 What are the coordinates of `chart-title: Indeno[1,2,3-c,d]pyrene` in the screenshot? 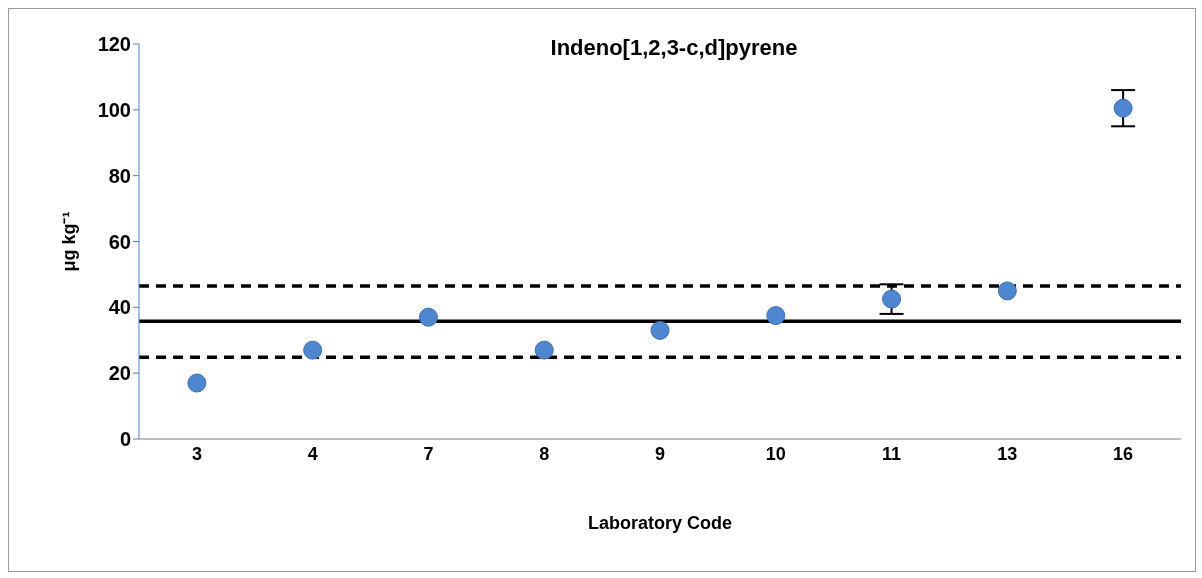 It's located at (674, 48).